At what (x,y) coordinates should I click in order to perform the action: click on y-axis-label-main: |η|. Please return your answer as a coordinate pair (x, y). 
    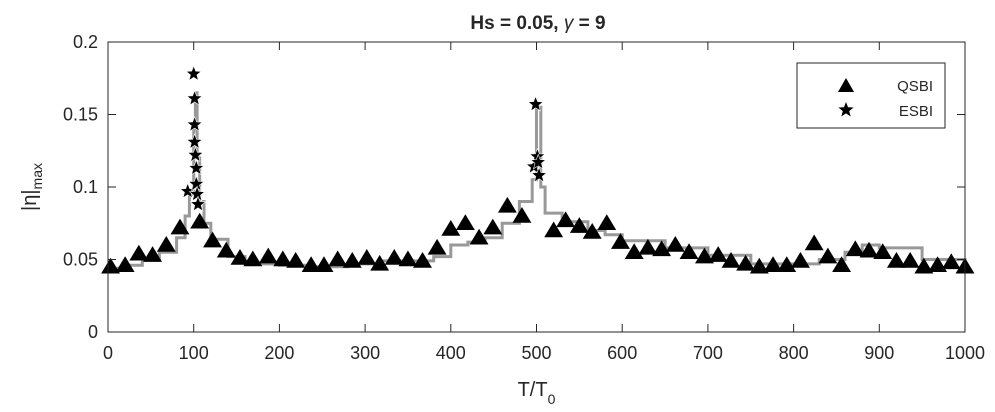
    Looking at the image, I should click on (30, 200).